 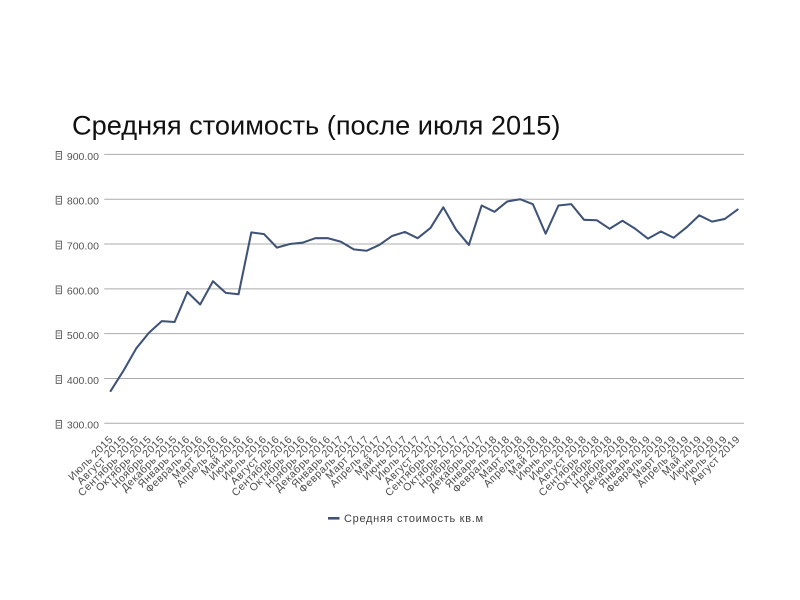 I want to click on svg-text: 400.00, so click(x=83, y=381).